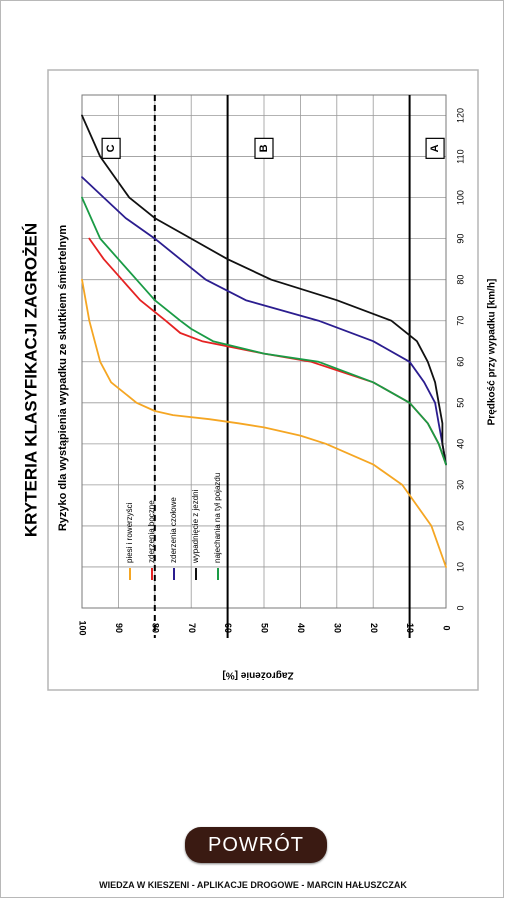  Describe the element at coordinates (460, 362) in the screenshot. I see `x-tick-label: 60` at that location.